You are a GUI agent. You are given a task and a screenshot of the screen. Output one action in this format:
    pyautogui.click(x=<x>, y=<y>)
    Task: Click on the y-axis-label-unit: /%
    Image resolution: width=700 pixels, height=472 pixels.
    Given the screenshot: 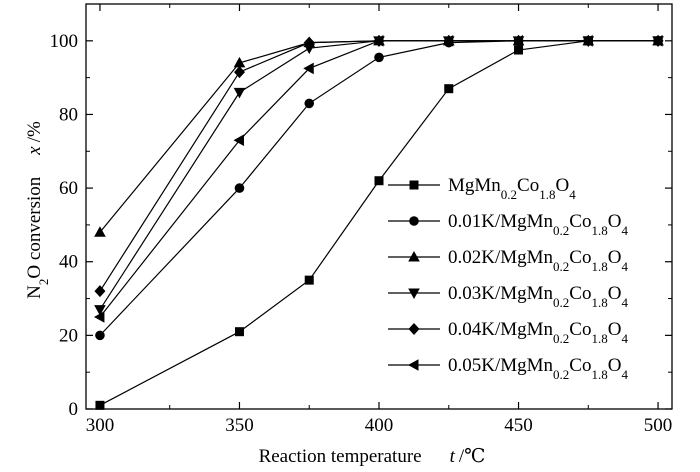 What is the action you would take?
    pyautogui.click(x=34, y=131)
    